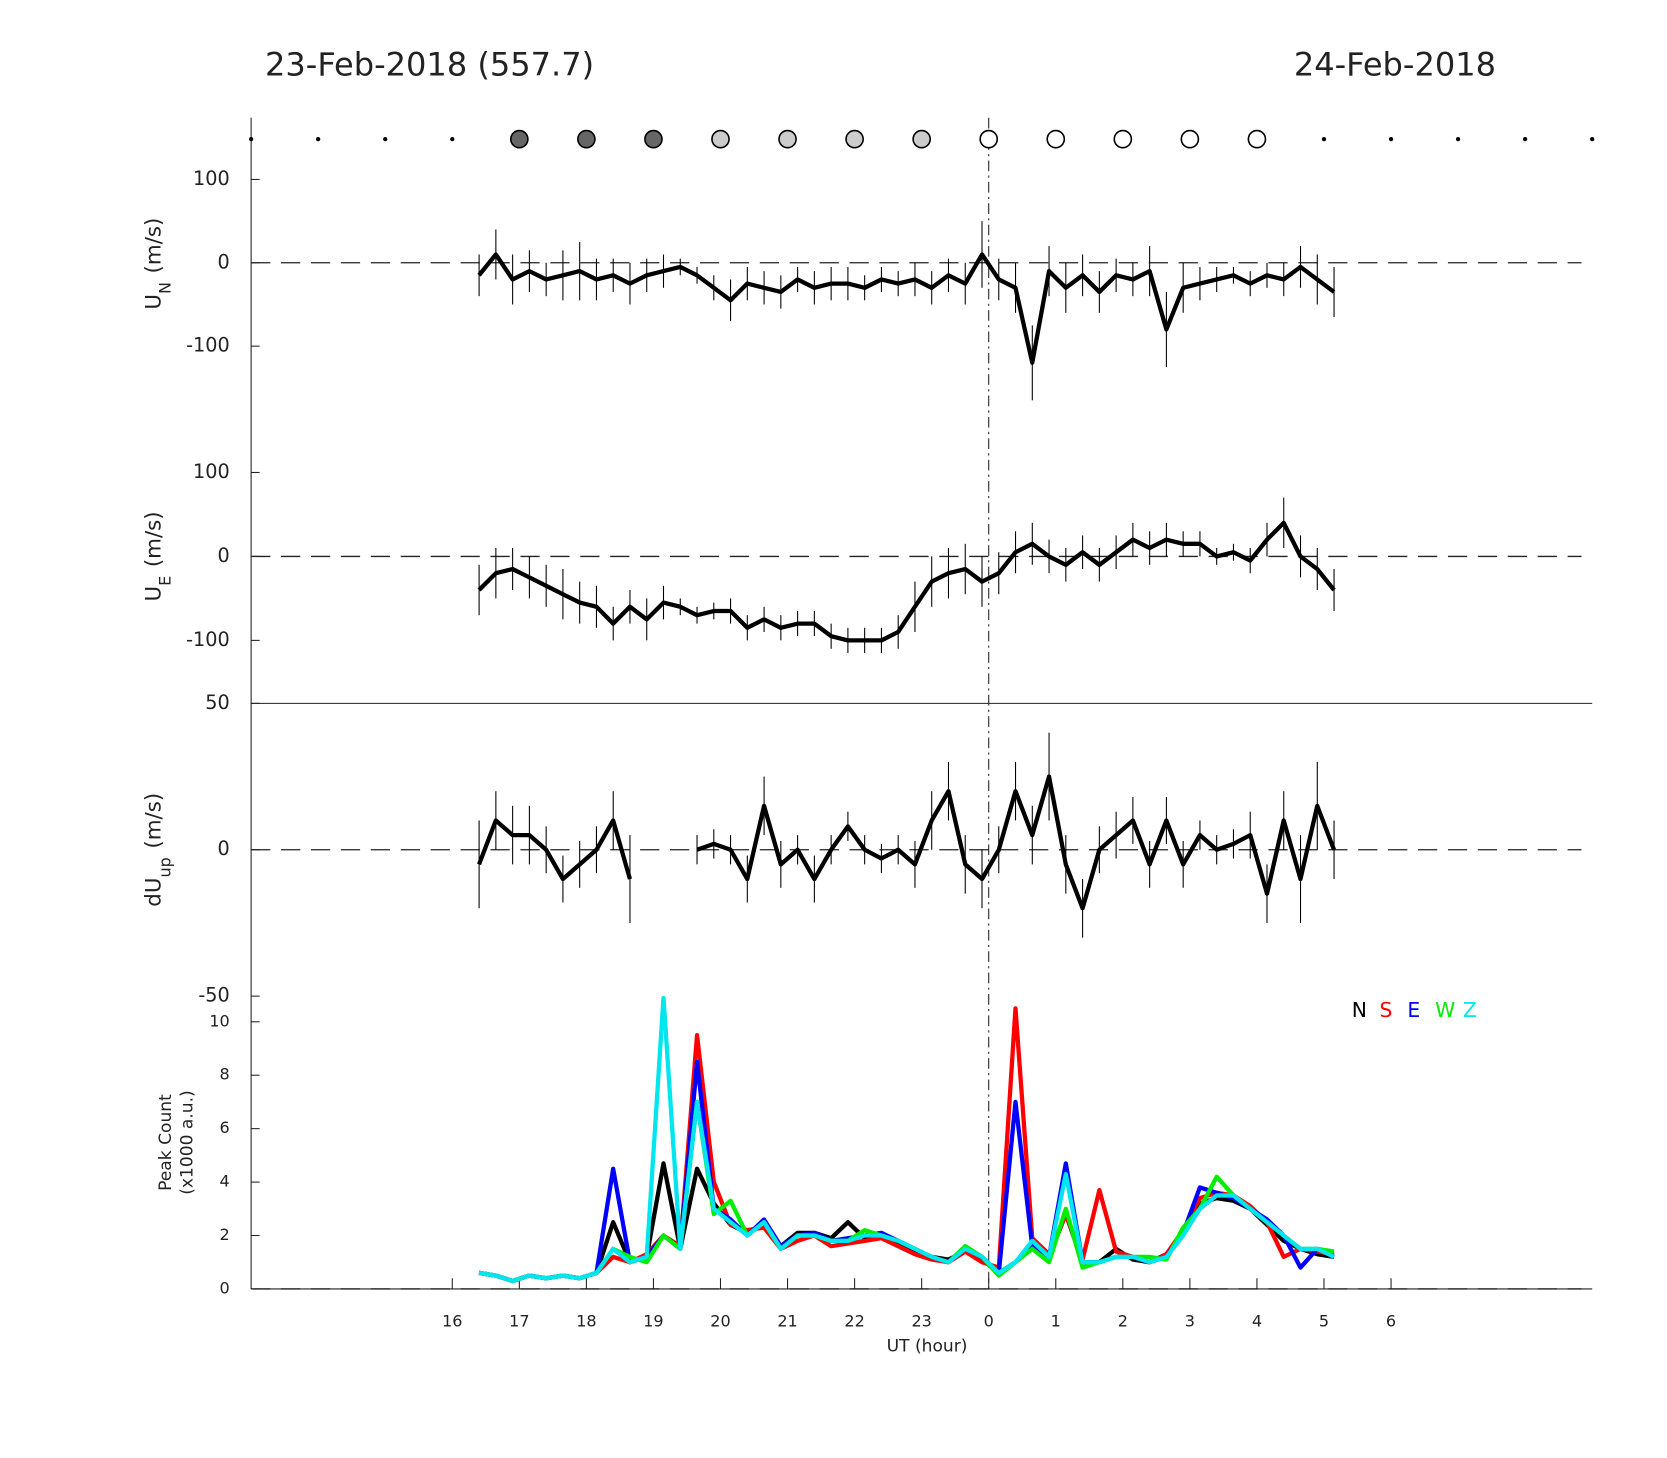  What do you see at coordinates (854, 1321) in the screenshot?
I see `x-tick-label: 22` at bounding box center [854, 1321].